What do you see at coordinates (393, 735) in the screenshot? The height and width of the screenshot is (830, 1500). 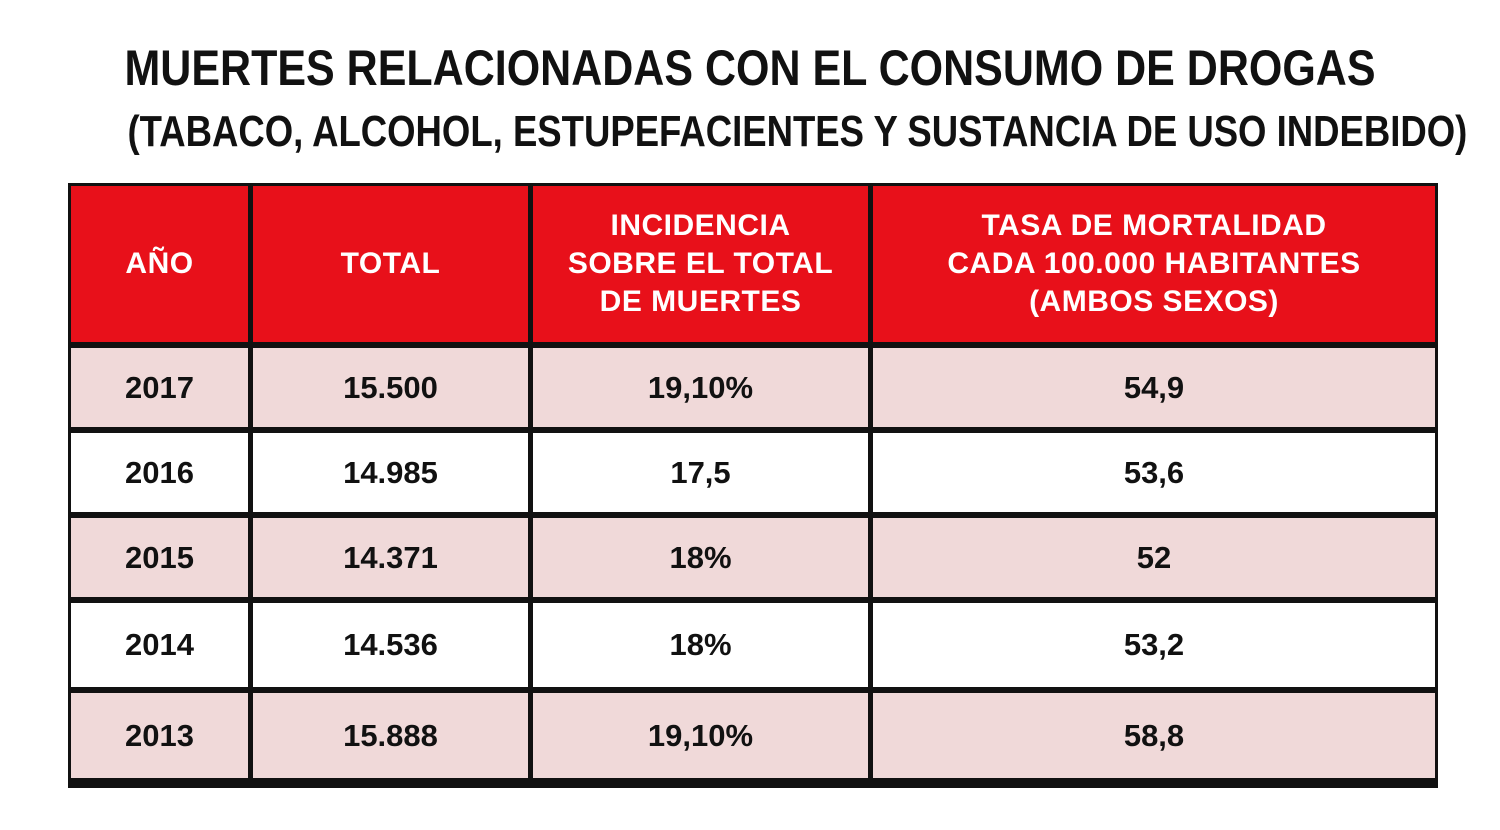 I see `cell-total: 15.888` at bounding box center [393, 735].